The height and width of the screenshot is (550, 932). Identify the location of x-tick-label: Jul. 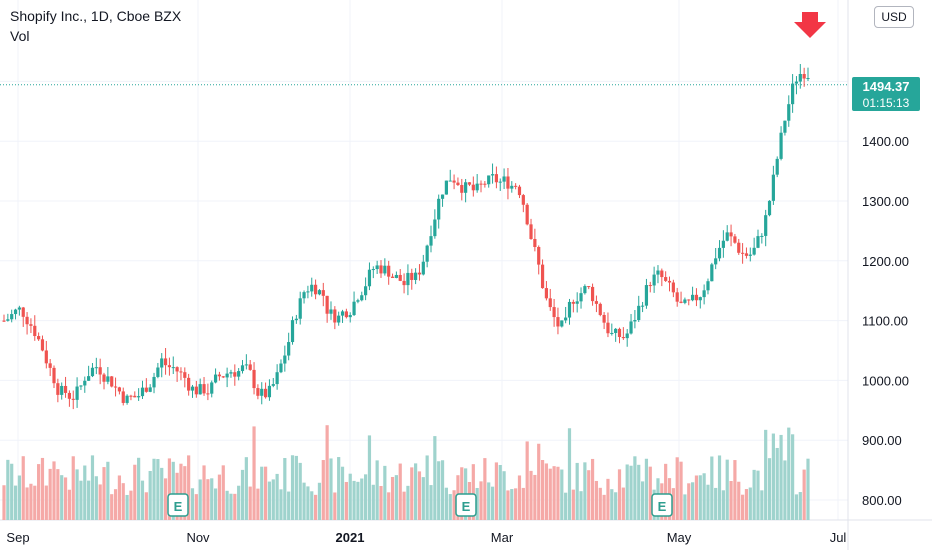
(838, 537).